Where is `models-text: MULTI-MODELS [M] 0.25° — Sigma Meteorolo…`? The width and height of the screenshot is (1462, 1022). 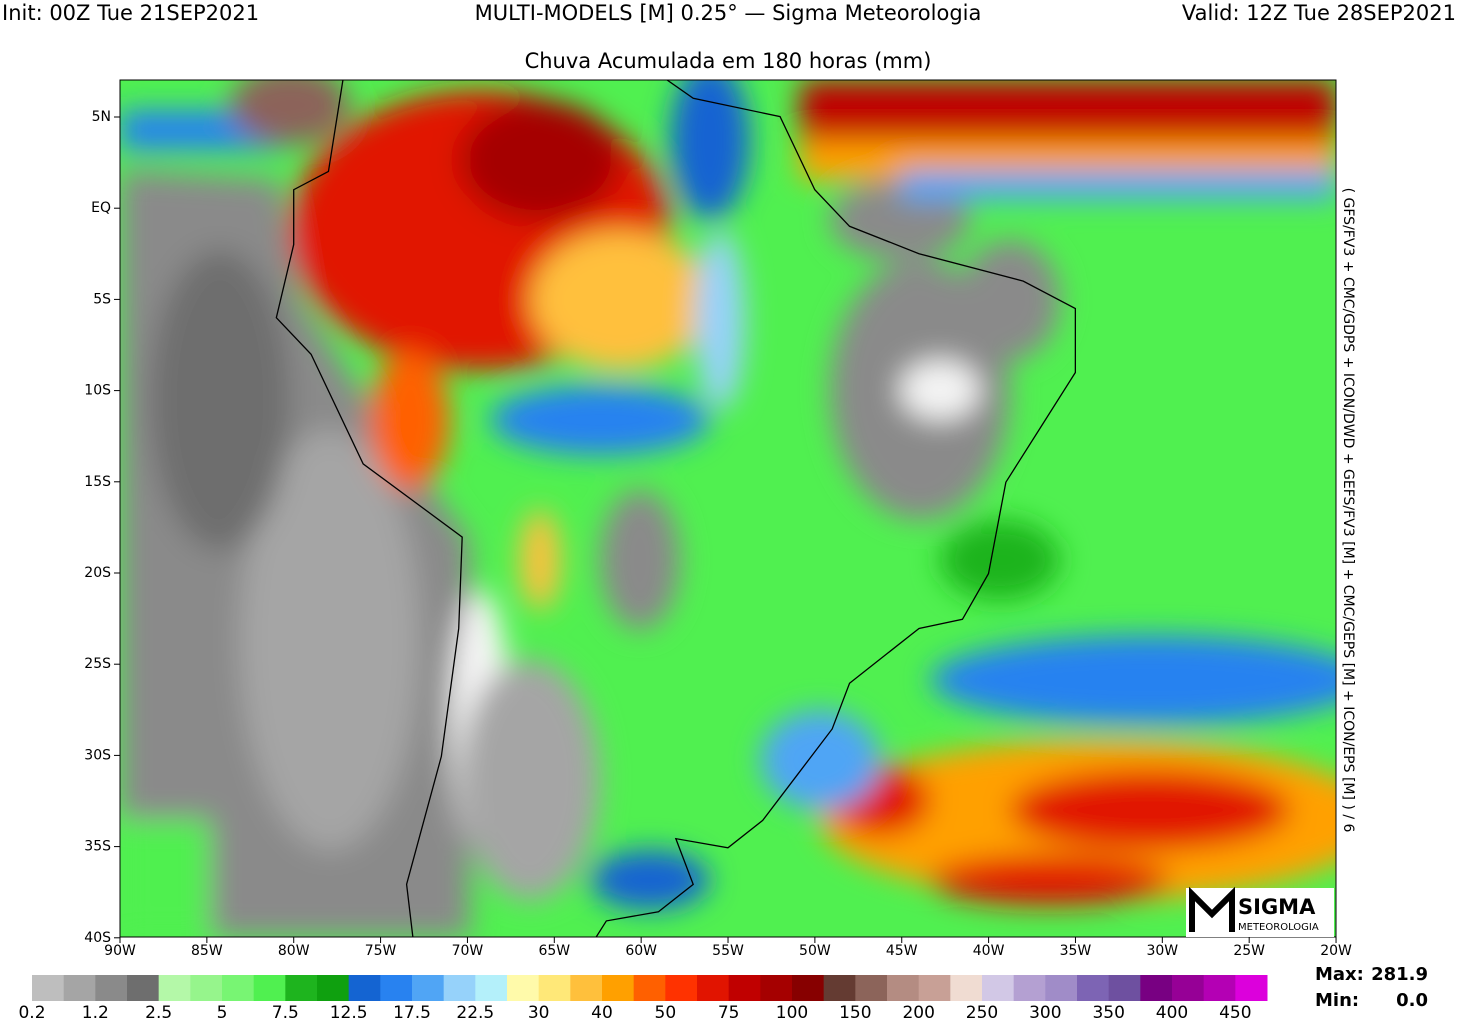 models-text: MULTI-MODELS [M] 0.25° — Sigma Meteorolo… is located at coordinates (728, 13).